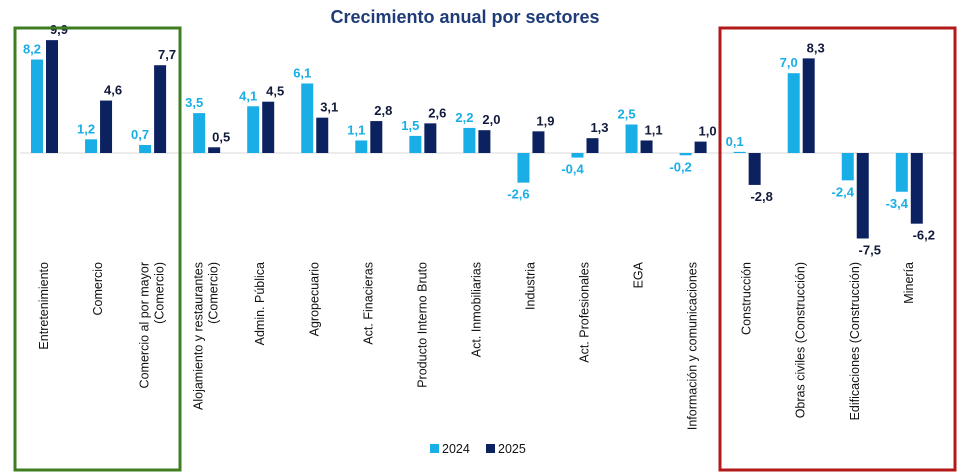 This screenshot has width=970, height=473. I want to click on data-label-2024-8: 2,2, so click(464, 117).